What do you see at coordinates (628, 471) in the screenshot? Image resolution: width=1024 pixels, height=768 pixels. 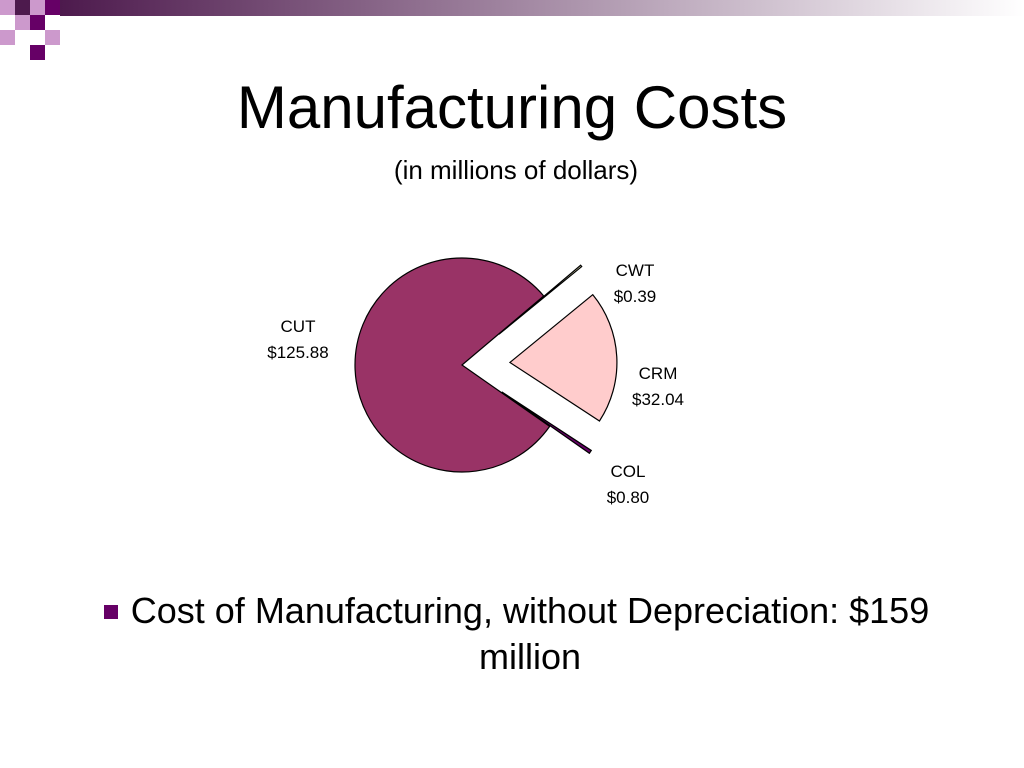 I see `slice-category-label: COL` at bounding box center [628, 471].